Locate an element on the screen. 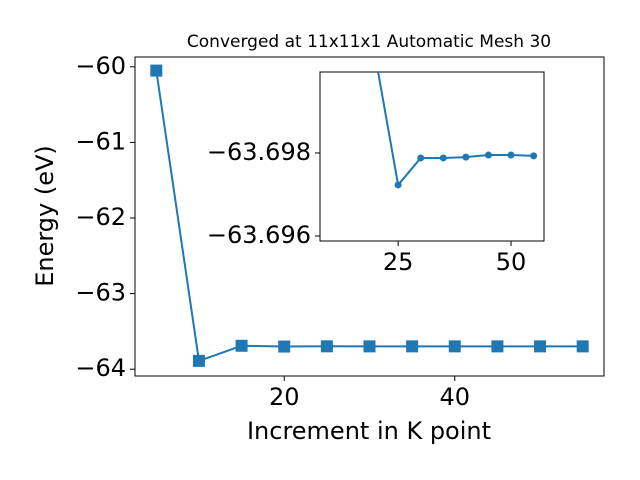 Image resolution: width=640 pixels, height=480 pixels. y-tick-label: −63.698 is located at coordinates (259, 152).